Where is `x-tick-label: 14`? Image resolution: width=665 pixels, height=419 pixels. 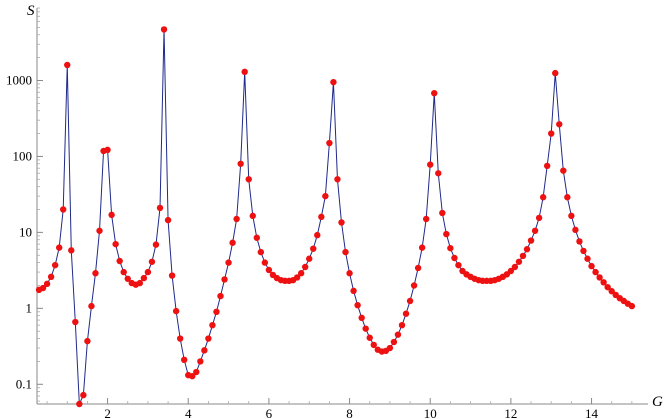 x-tick-label: 14 is located at coordinates (592, 412).